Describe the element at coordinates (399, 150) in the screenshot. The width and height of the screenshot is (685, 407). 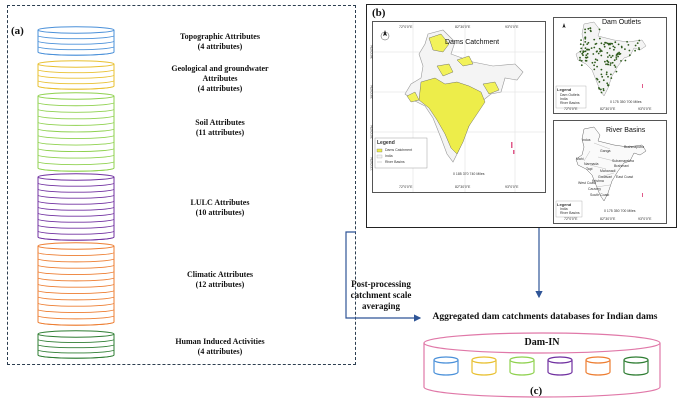
I see `main-legend-item-0: Dams Catchment` at that location.